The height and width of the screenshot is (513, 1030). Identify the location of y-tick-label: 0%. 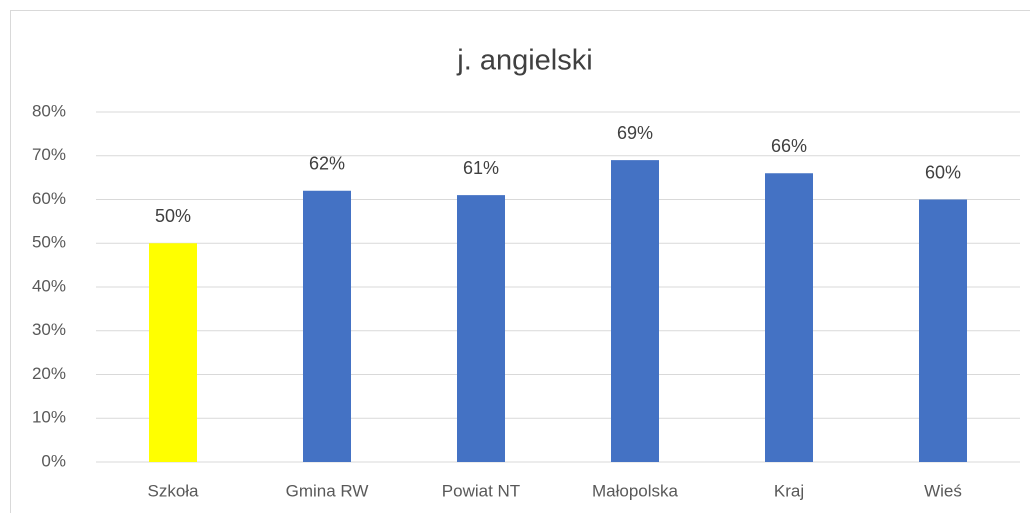
(53, 460).